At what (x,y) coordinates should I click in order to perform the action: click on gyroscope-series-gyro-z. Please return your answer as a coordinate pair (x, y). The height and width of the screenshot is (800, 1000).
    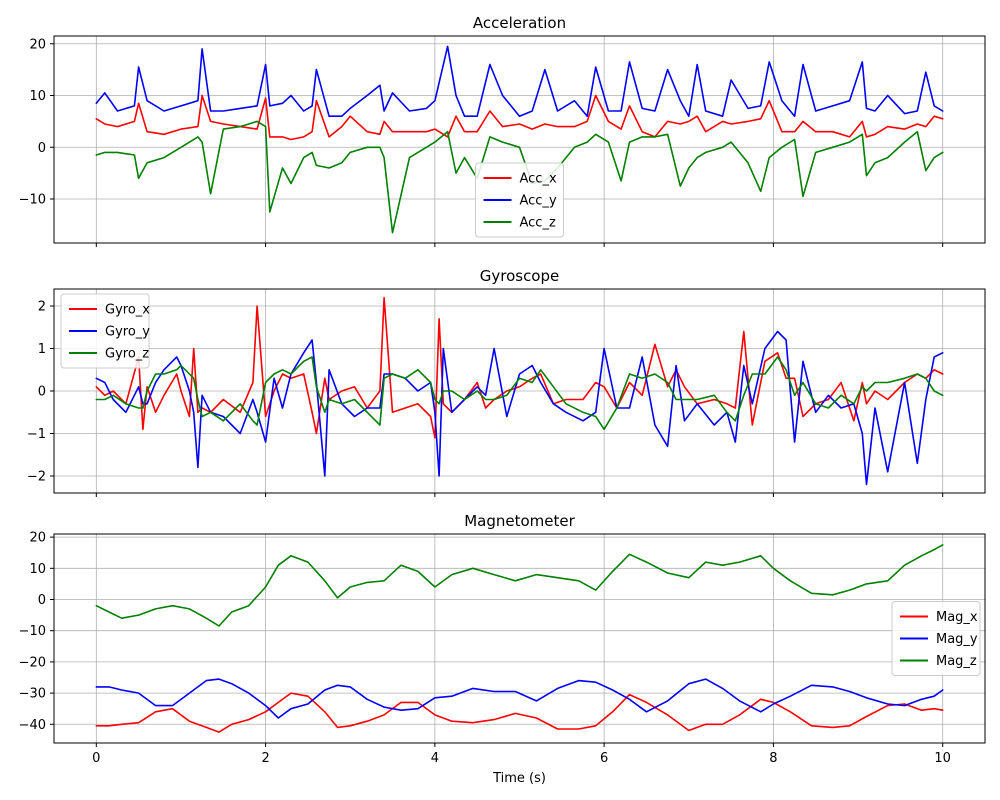
    Looking at the image, I should click on (519, 393).